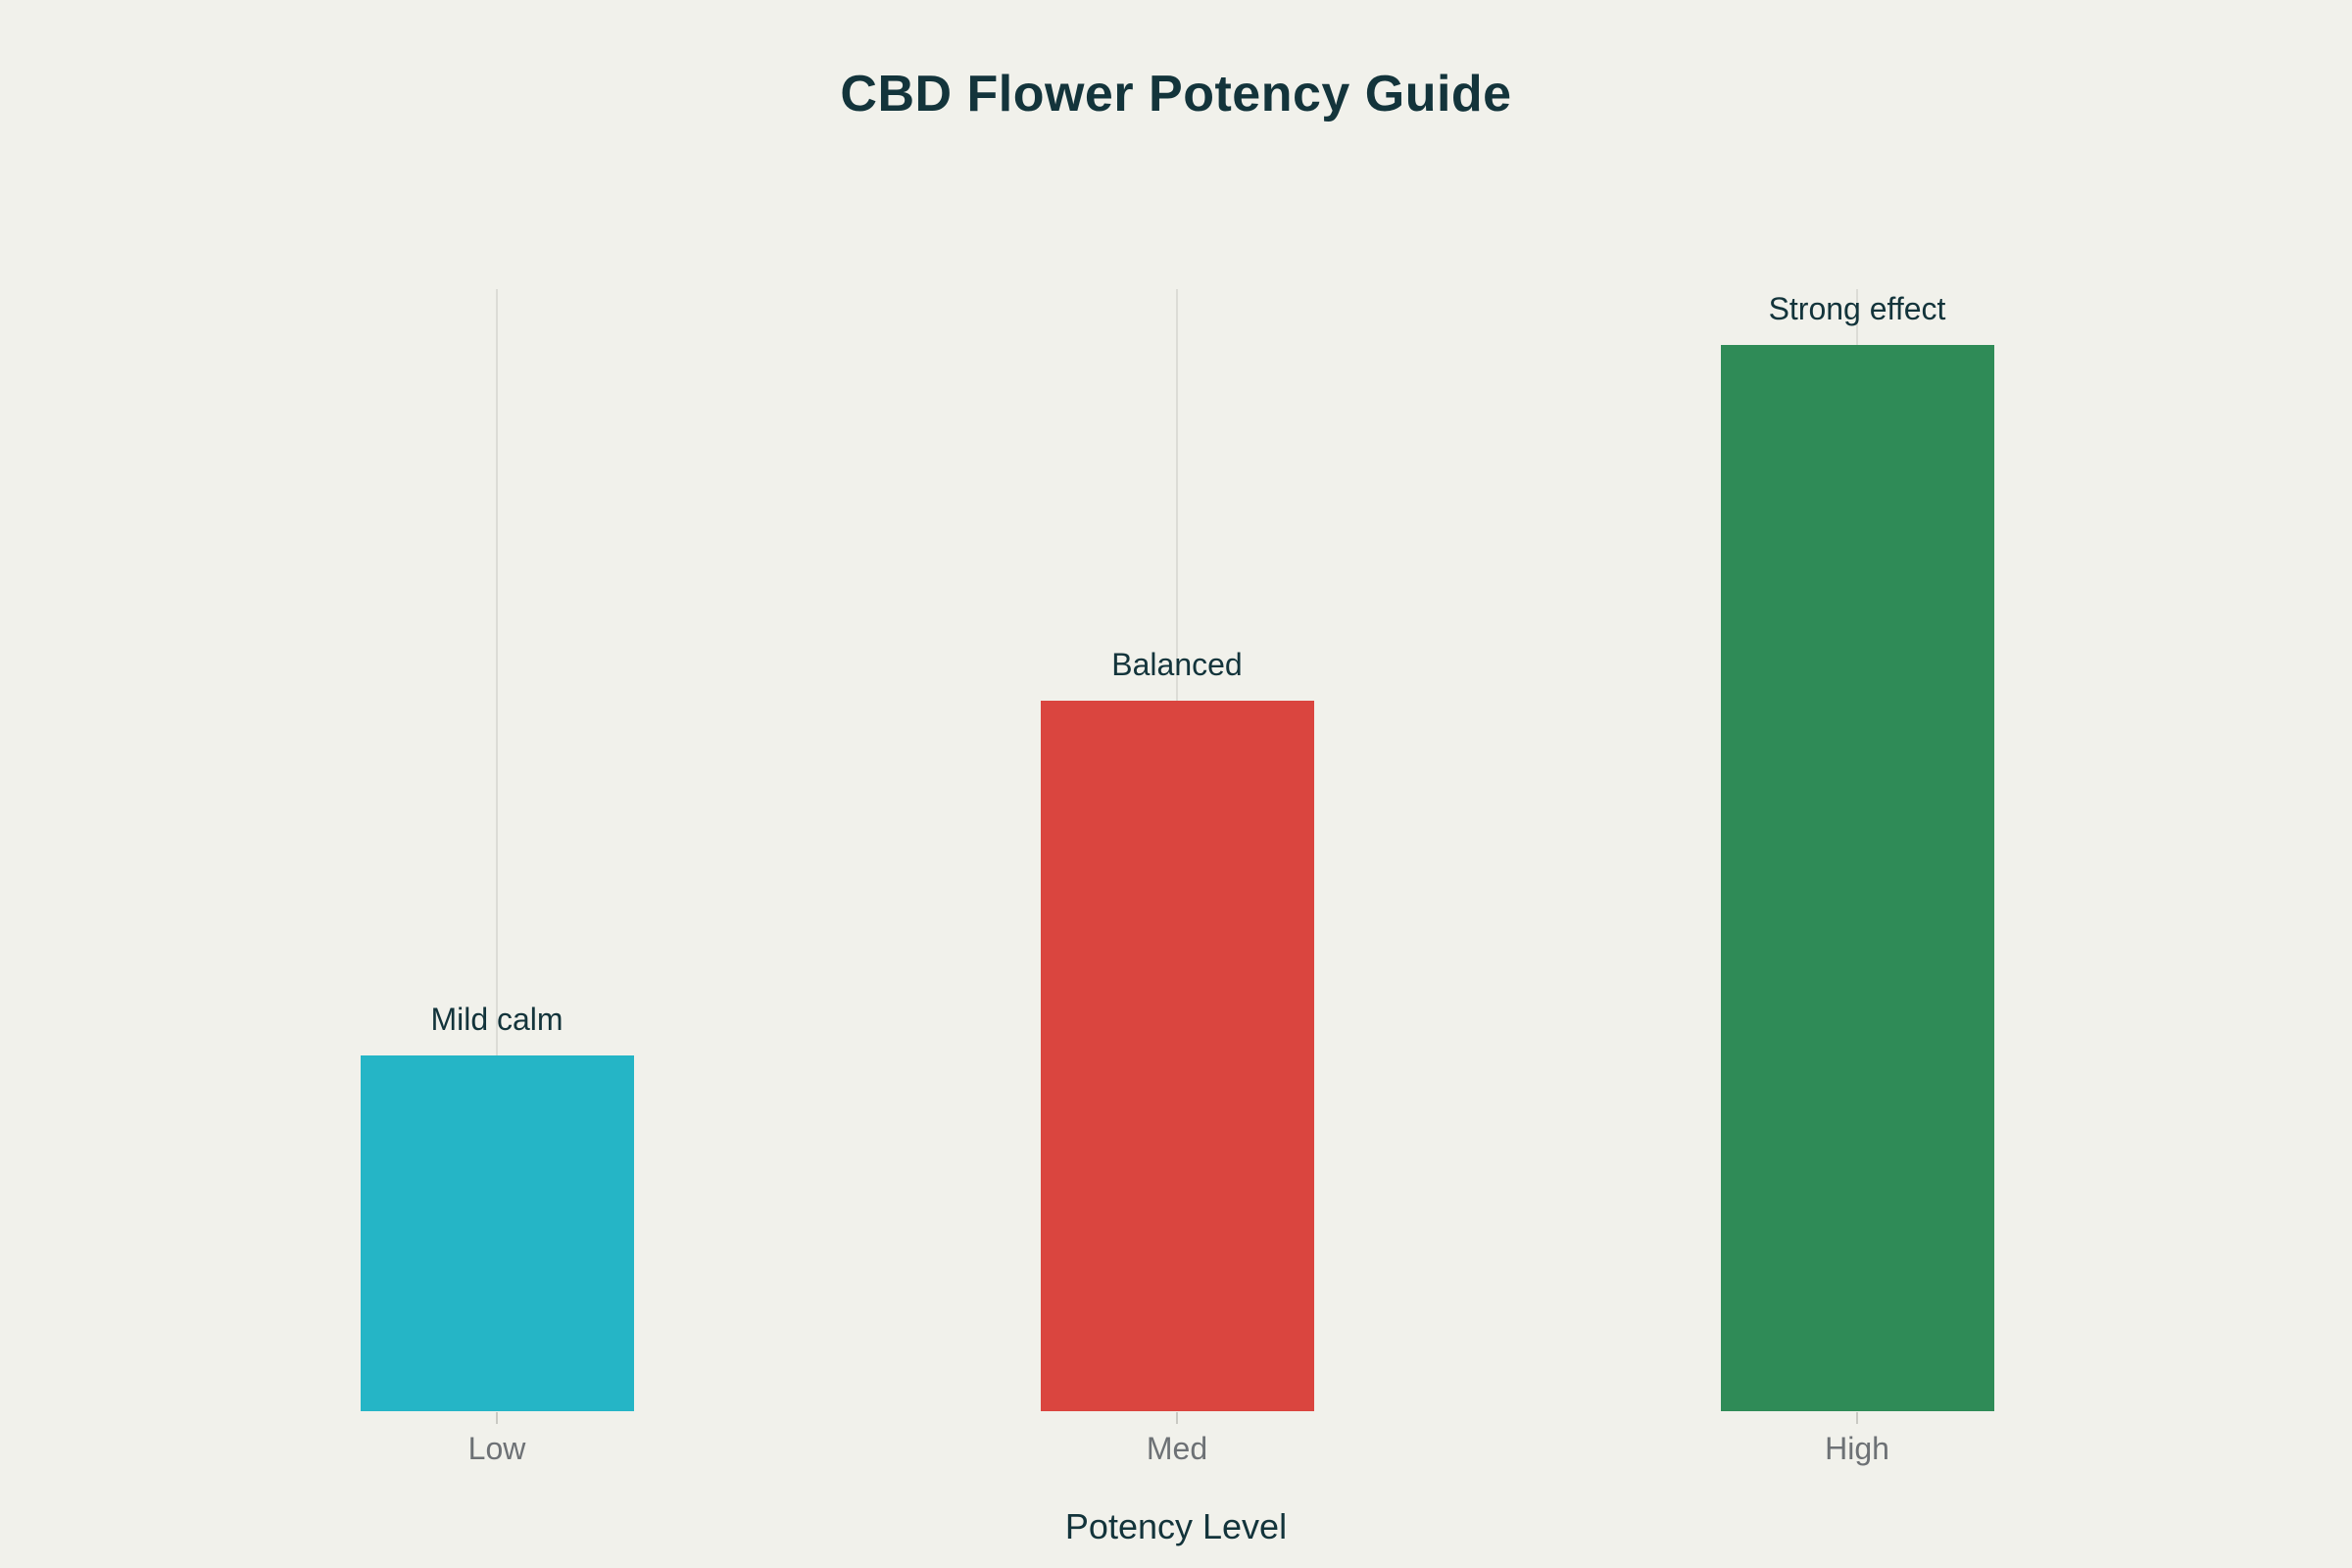  Describe the element at coordinates (1177, 1448) in the screenshot. I see `x-axis-tick-label: Med` at that location.